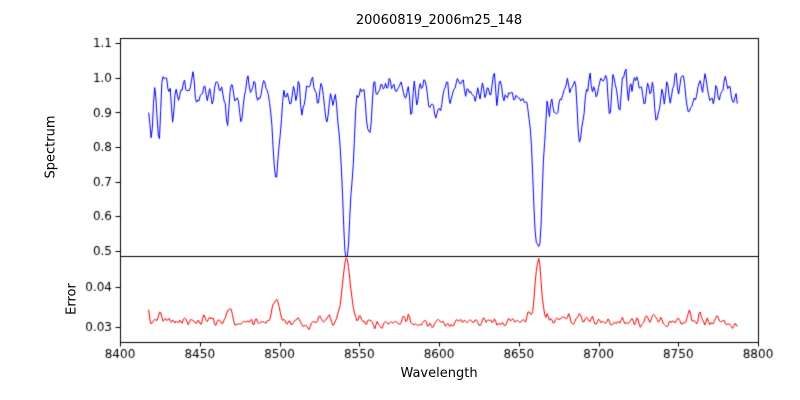 This screenshot has width=800, height=400. What do you see at coordinates (439, 20) in the screenshot?
I see `plot-title: 20060819_2006m25_148` at bounding box center [439, 20].